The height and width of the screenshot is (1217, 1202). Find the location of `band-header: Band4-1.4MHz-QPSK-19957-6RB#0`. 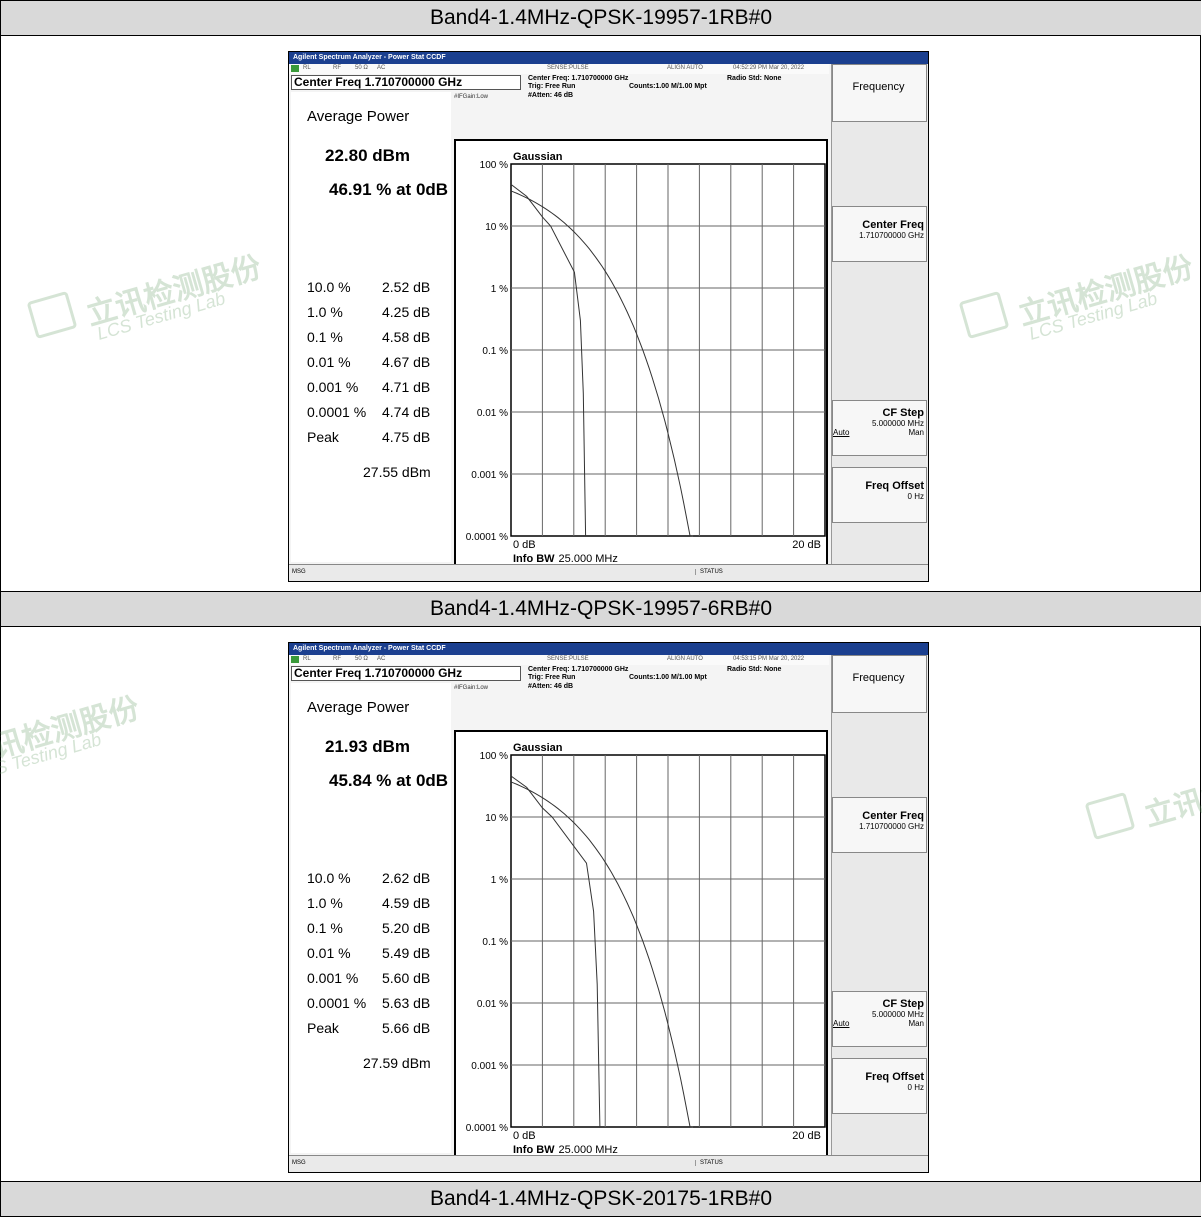

band-header: Band4-1.4MHz-QPSK-19957-6RB#0 is located at coordinates (601, 609).